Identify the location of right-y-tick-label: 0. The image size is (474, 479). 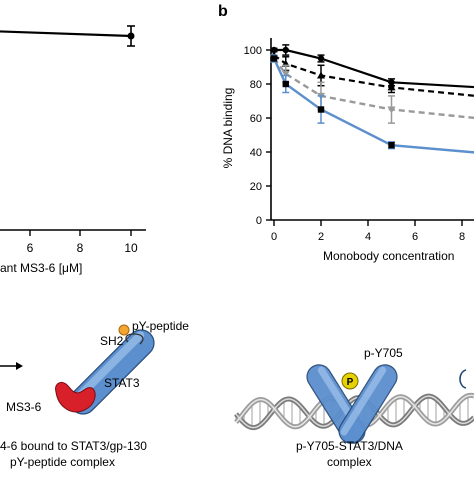
(259, 221).